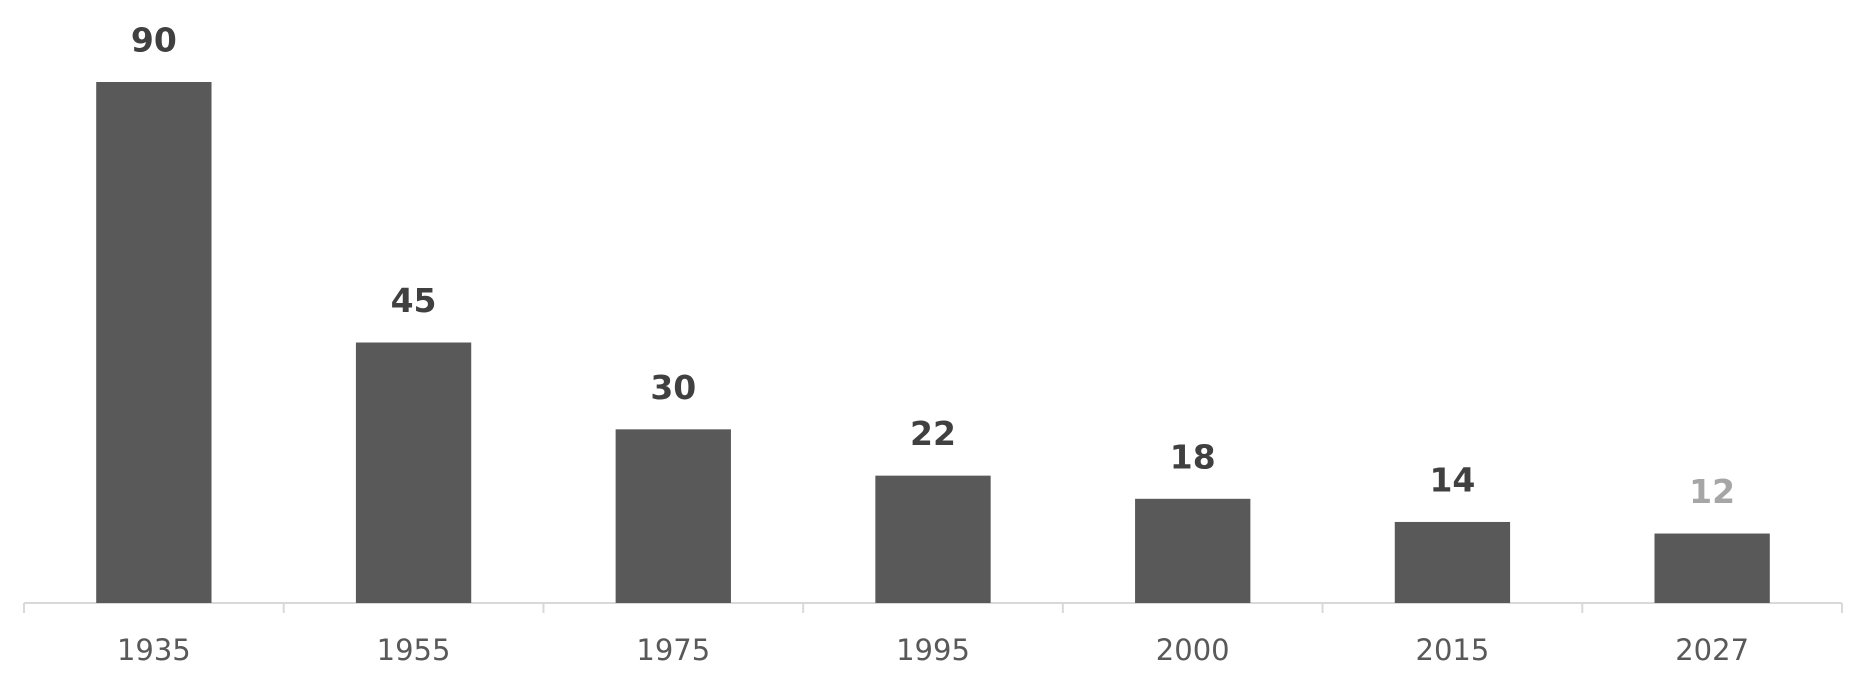 Image resolution: width=1866 pixels, height=690 pixels. Describe the element at coordinates (1193, 650) in the screenshot. I see `x-tick-label: 2000` at that location.